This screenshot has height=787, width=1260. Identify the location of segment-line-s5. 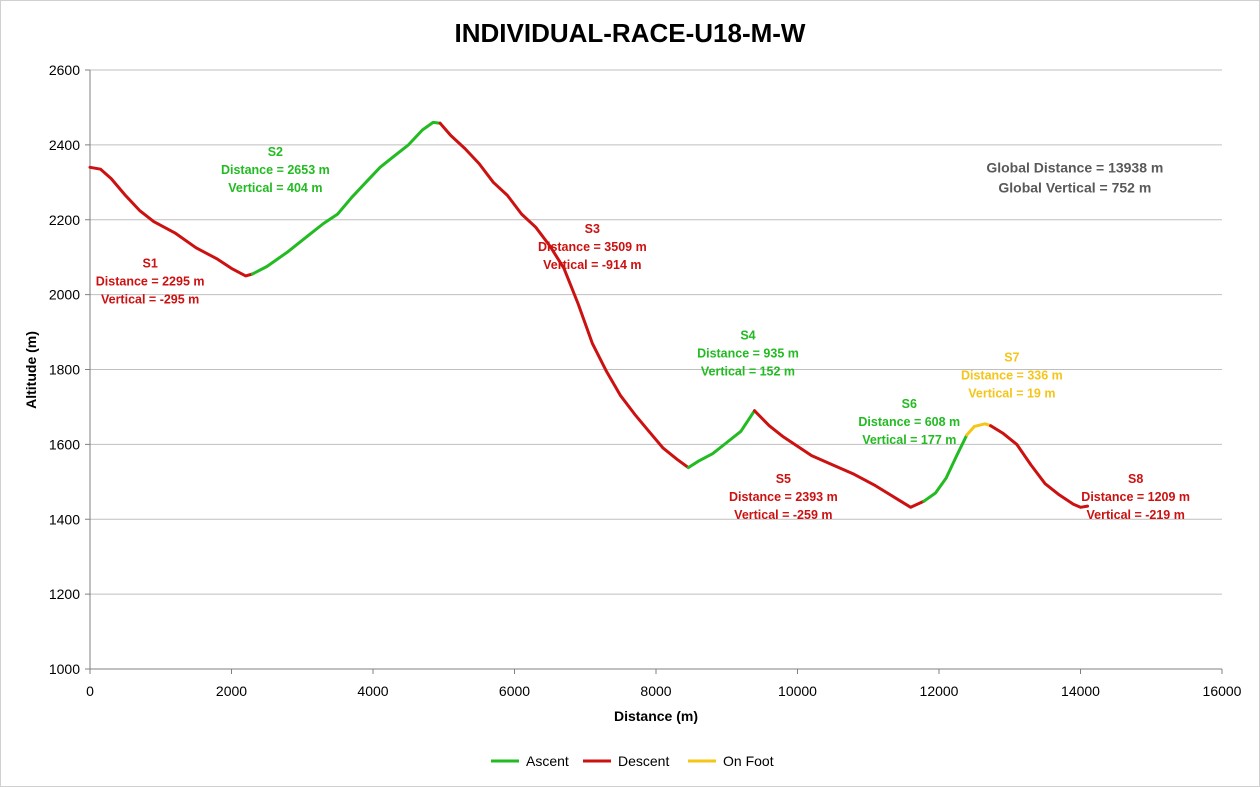
(839, 459).